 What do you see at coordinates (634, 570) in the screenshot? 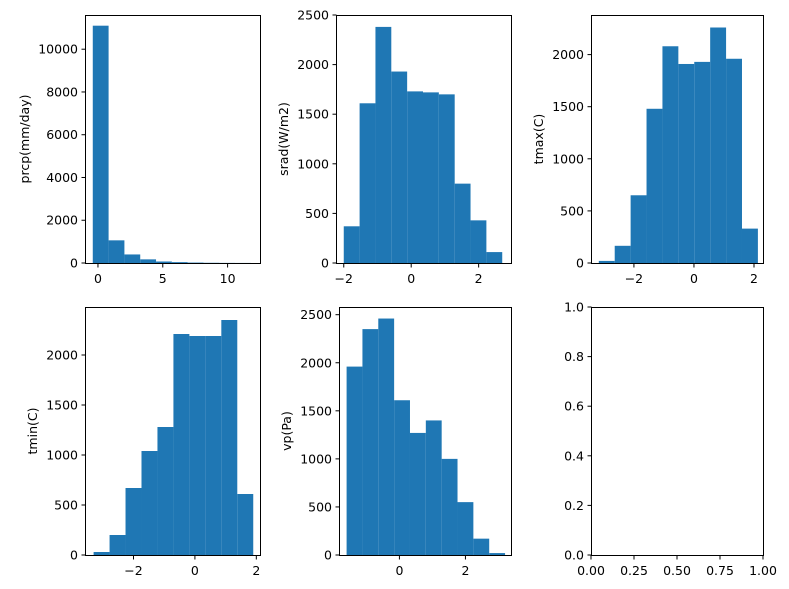
I see `x-tick-label: 0.25` at bounding box center [634, 570].